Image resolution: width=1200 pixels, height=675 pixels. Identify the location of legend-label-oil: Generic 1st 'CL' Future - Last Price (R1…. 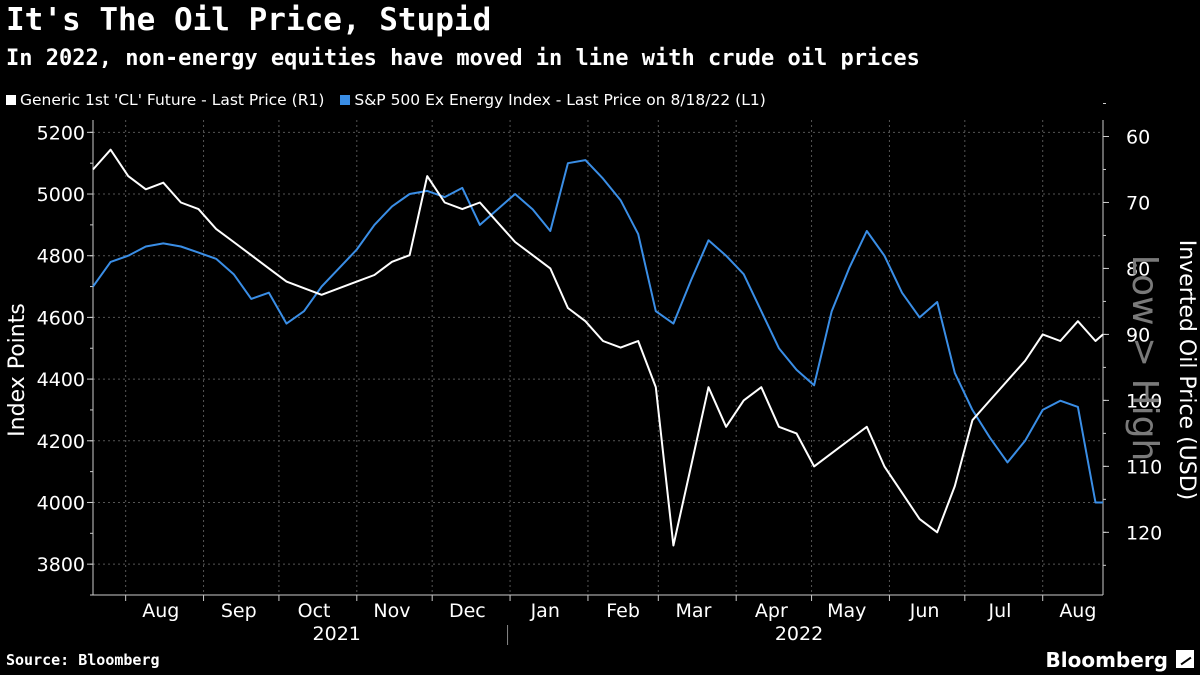
(172, 100).